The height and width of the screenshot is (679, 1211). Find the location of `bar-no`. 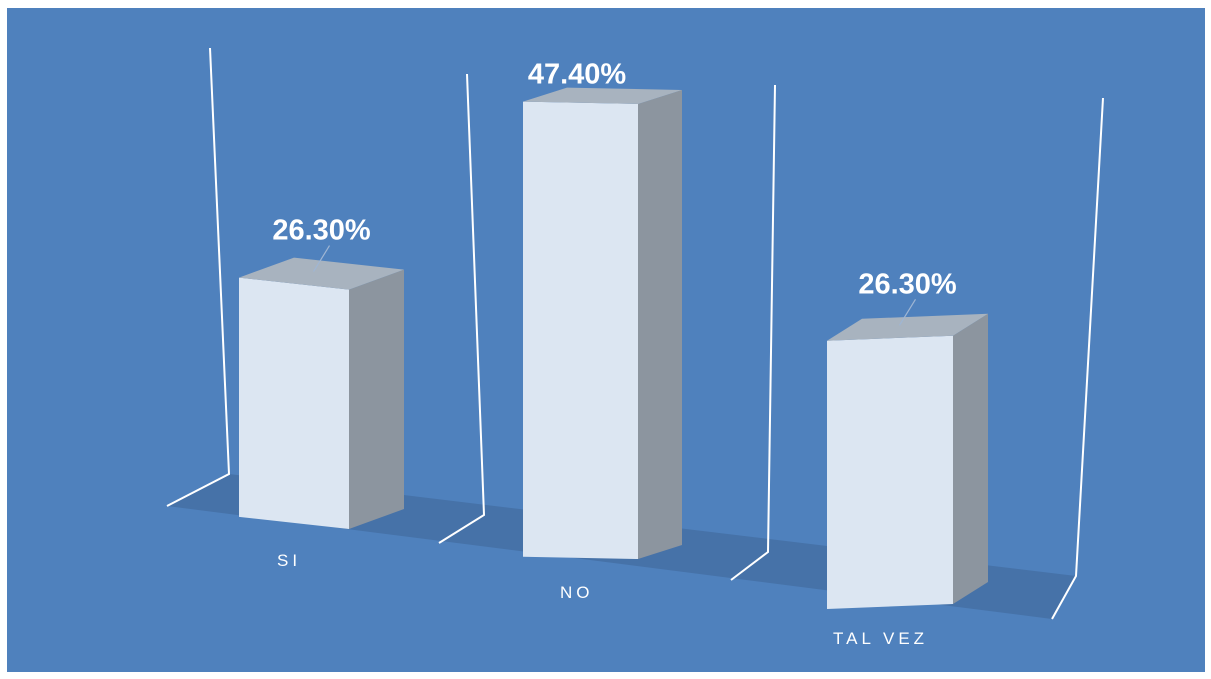

bar-no is located at coordinates (602, 323).